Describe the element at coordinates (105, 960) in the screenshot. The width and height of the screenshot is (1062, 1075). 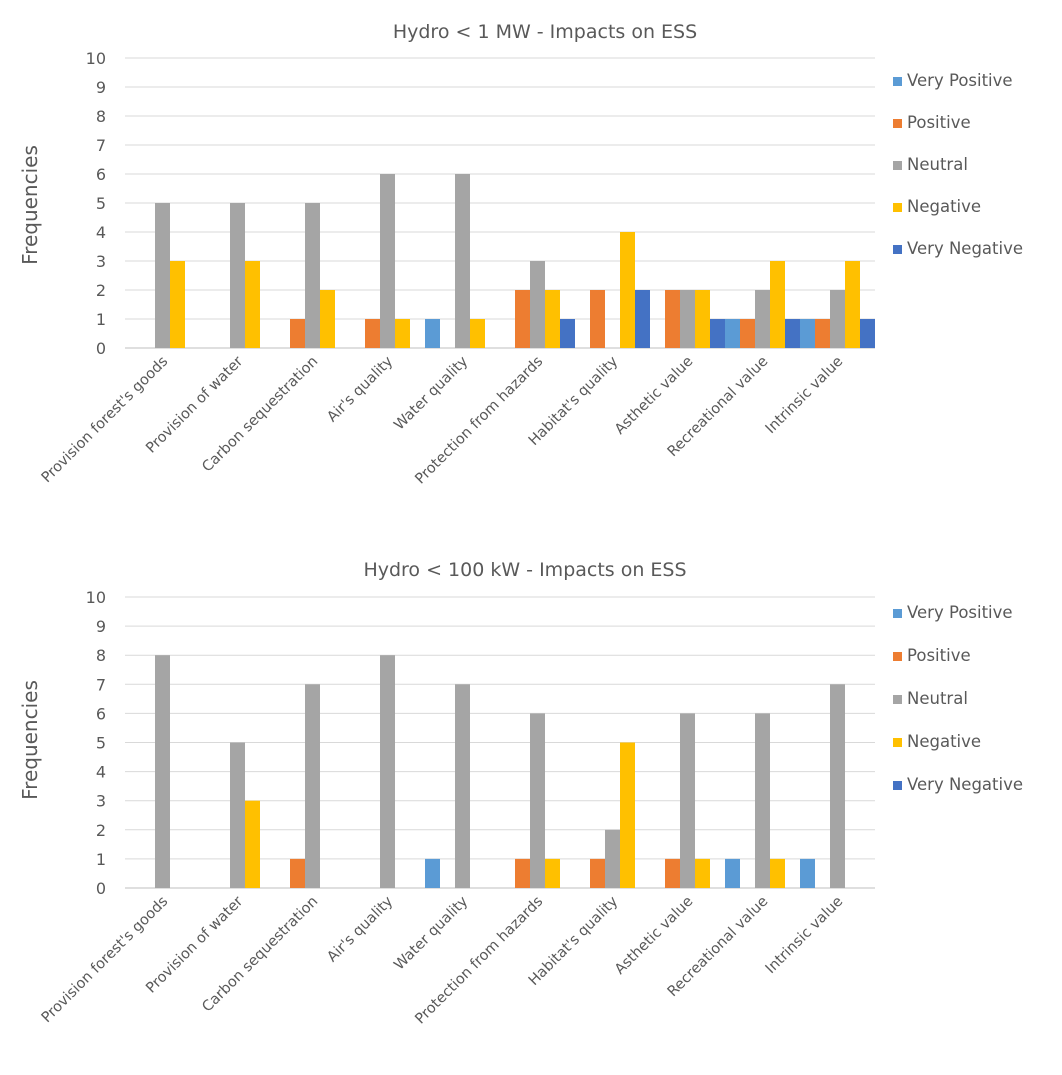
I see `x-category-label: Provision forest's goods` at that location.